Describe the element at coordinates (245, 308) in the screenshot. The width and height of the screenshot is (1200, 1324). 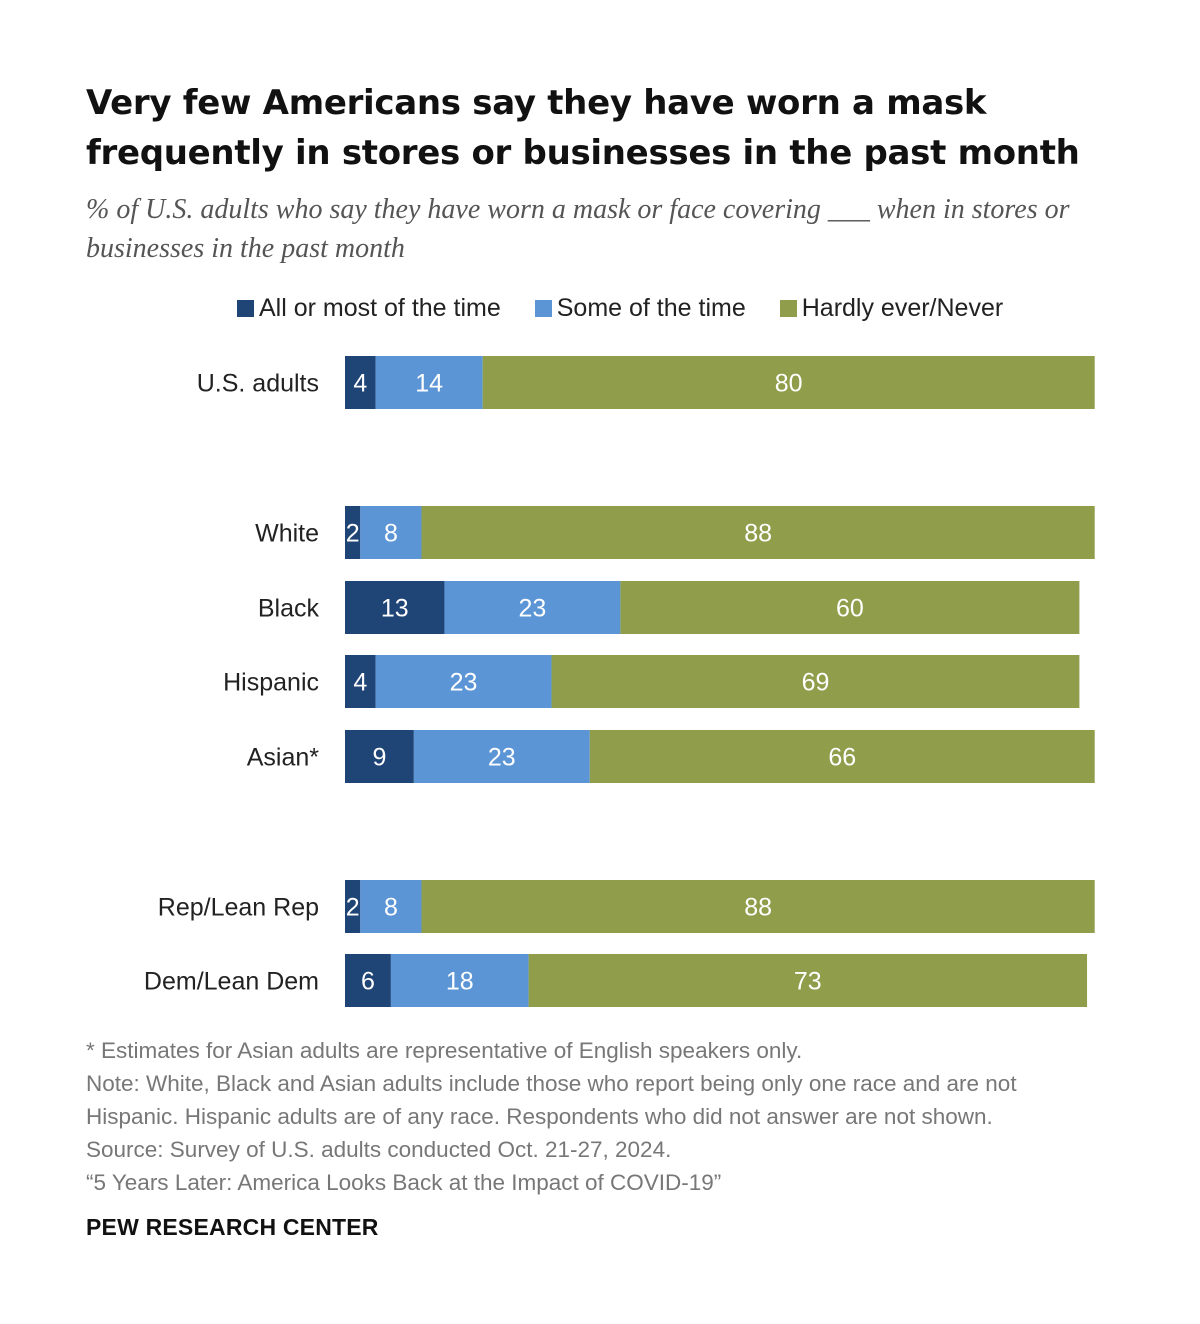
I see `legend-swatch-all-or-most` at that location.